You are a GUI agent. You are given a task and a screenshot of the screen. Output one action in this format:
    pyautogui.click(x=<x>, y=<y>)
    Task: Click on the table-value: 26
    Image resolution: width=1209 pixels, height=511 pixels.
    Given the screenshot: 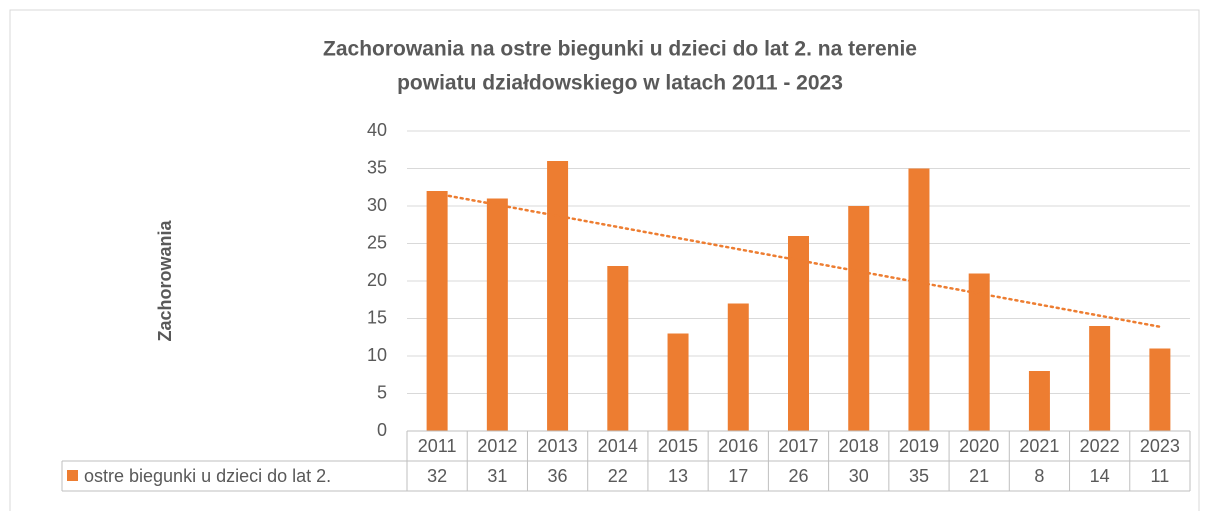 What is the action you would take?
    pyautogui.click(x=798, y=476)
    